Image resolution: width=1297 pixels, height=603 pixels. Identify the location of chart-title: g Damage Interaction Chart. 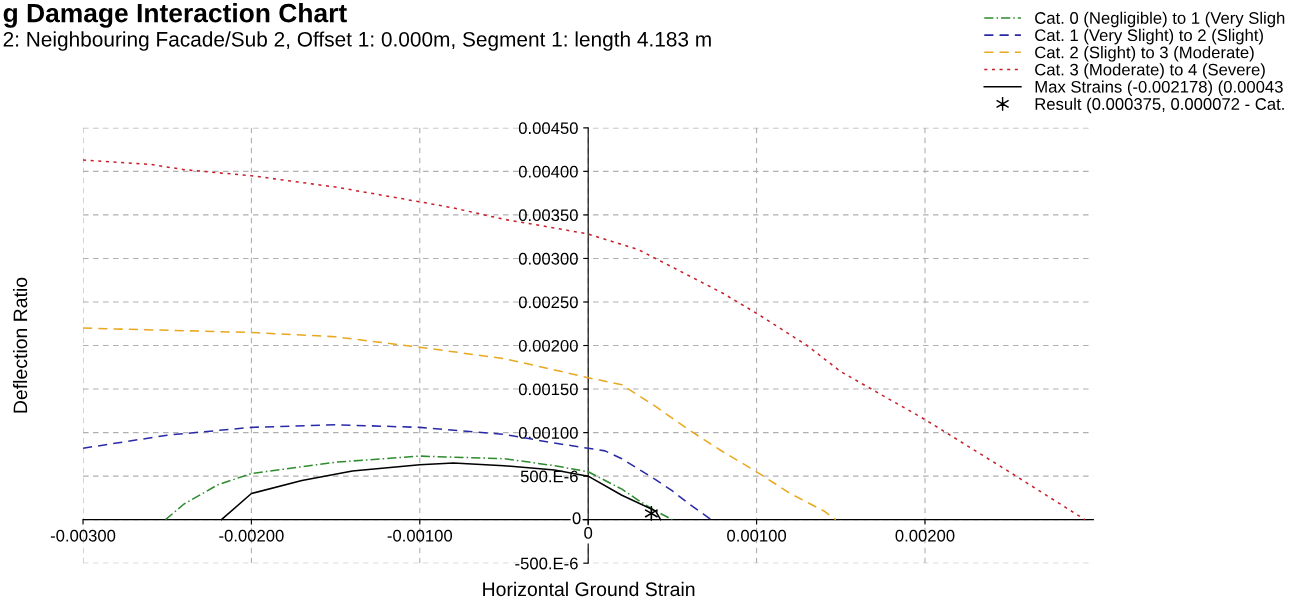
(175, 15).